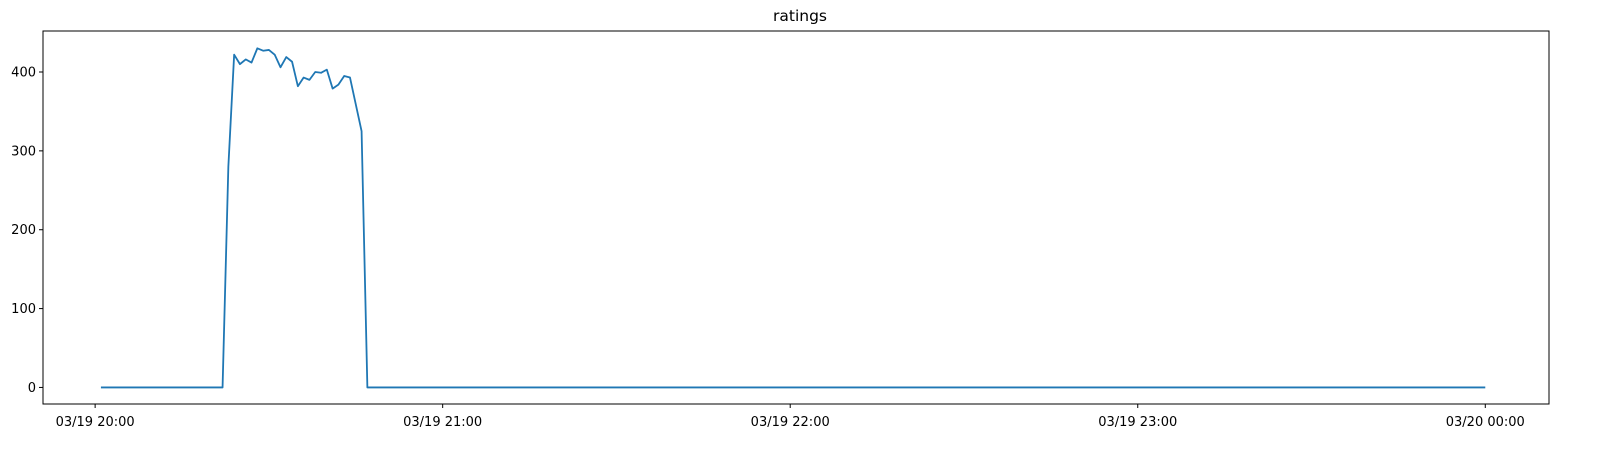 This screenshot has width=1606, height=449. I want to click on y-tick-label: 300, so click(23, 151).